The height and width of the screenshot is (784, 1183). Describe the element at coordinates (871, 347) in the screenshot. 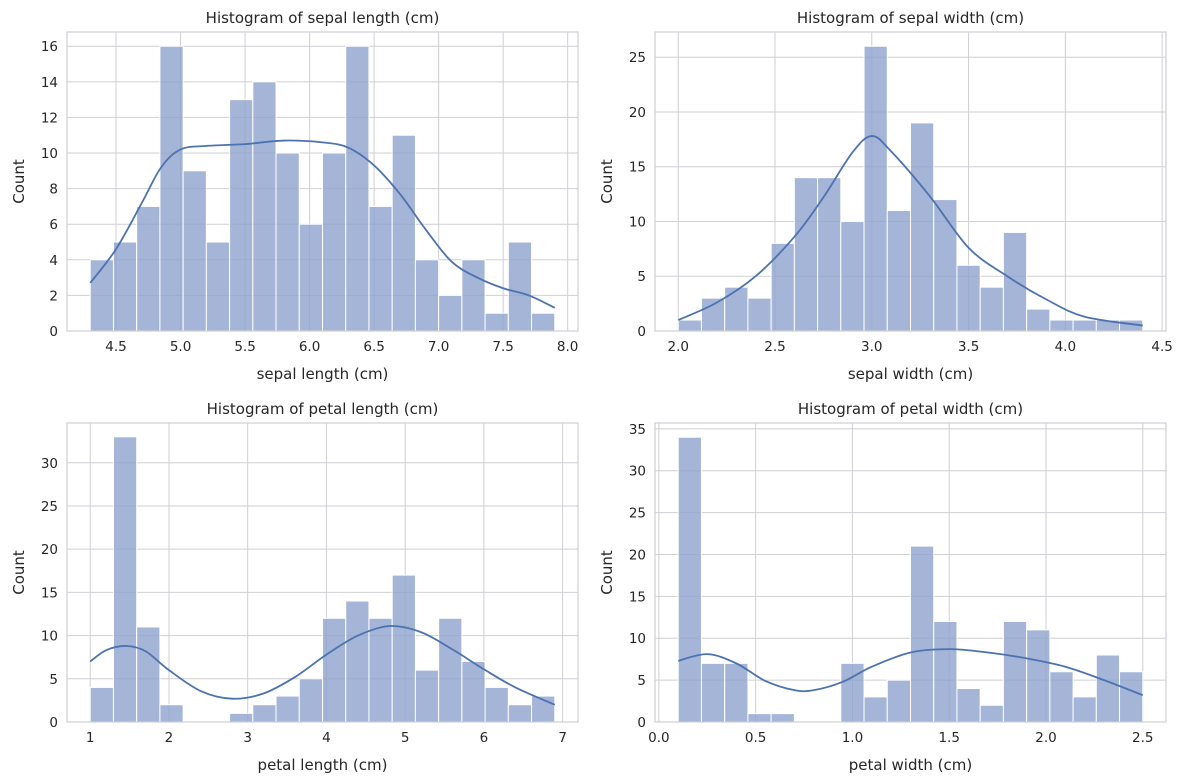

I see `x-tick-label: 3.0` at that location.